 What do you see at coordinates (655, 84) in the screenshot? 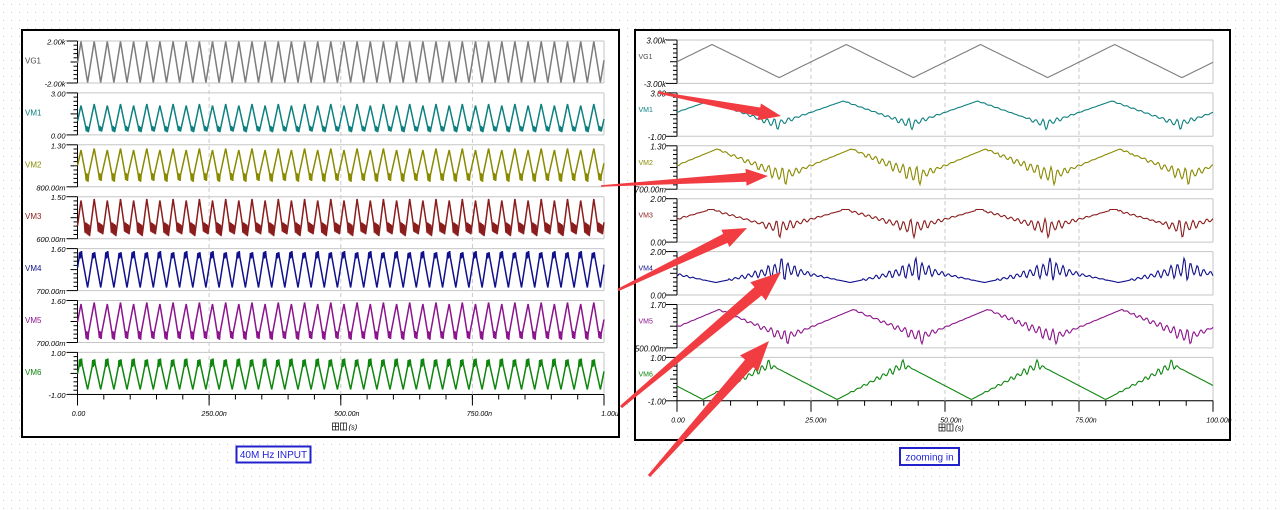
I see `svg-text: -3.00k` at bounding box center [655, 84].